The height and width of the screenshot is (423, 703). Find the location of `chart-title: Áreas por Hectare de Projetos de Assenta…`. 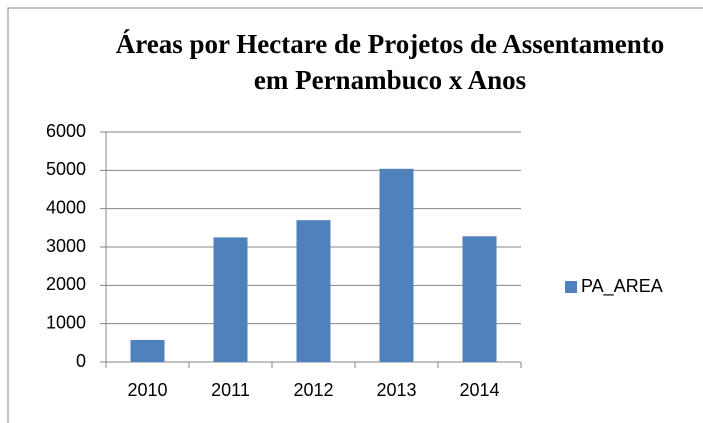

chart-title: Áreas por Hectare de Projetos de Assenta… is located at coordinates (390, 62).